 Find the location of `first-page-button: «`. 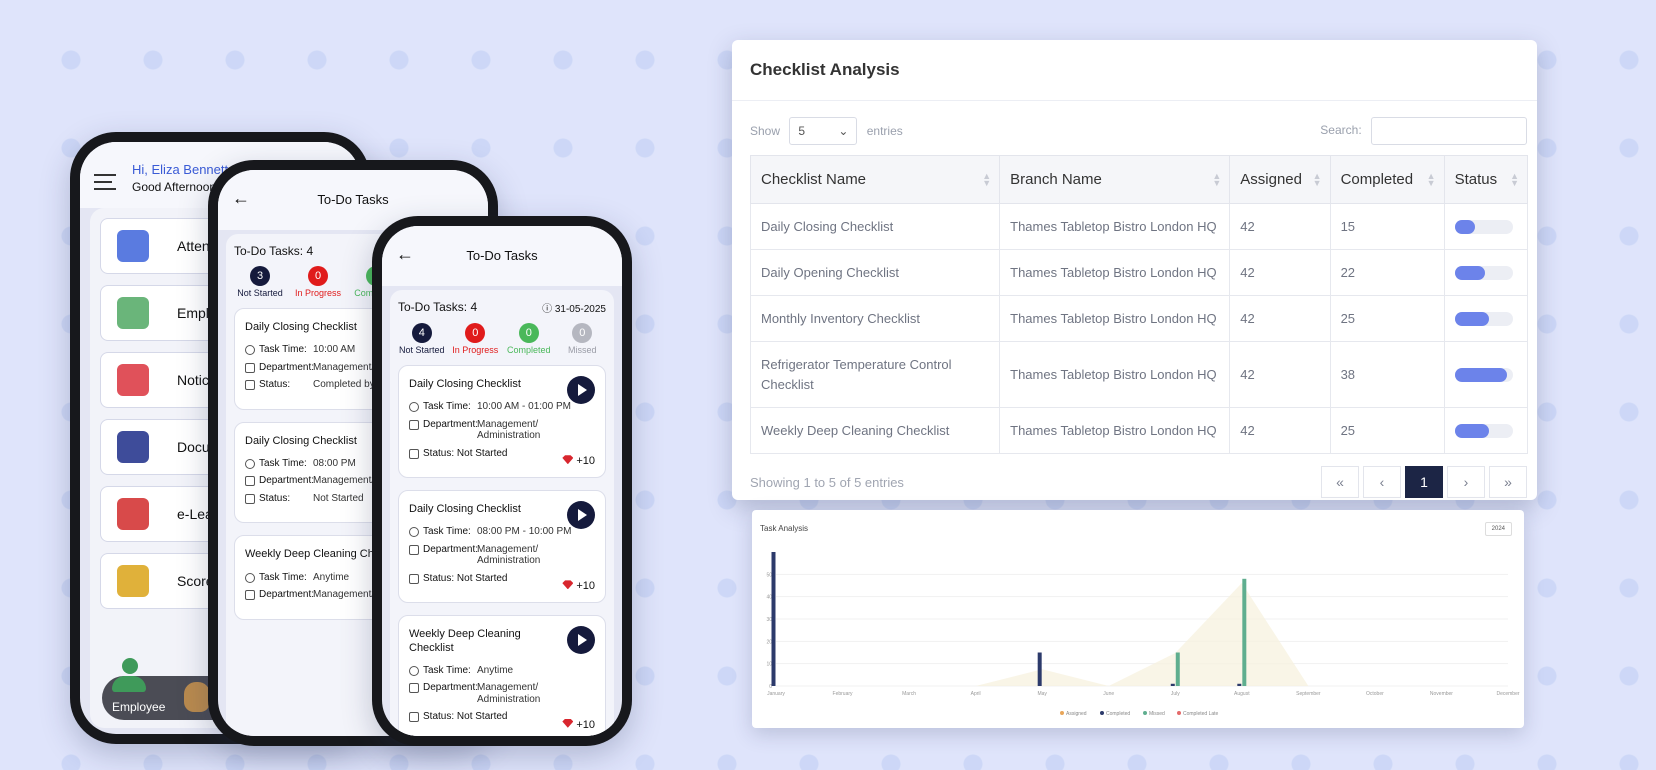

first-page-button: « is located at coordinates (1340, 482).